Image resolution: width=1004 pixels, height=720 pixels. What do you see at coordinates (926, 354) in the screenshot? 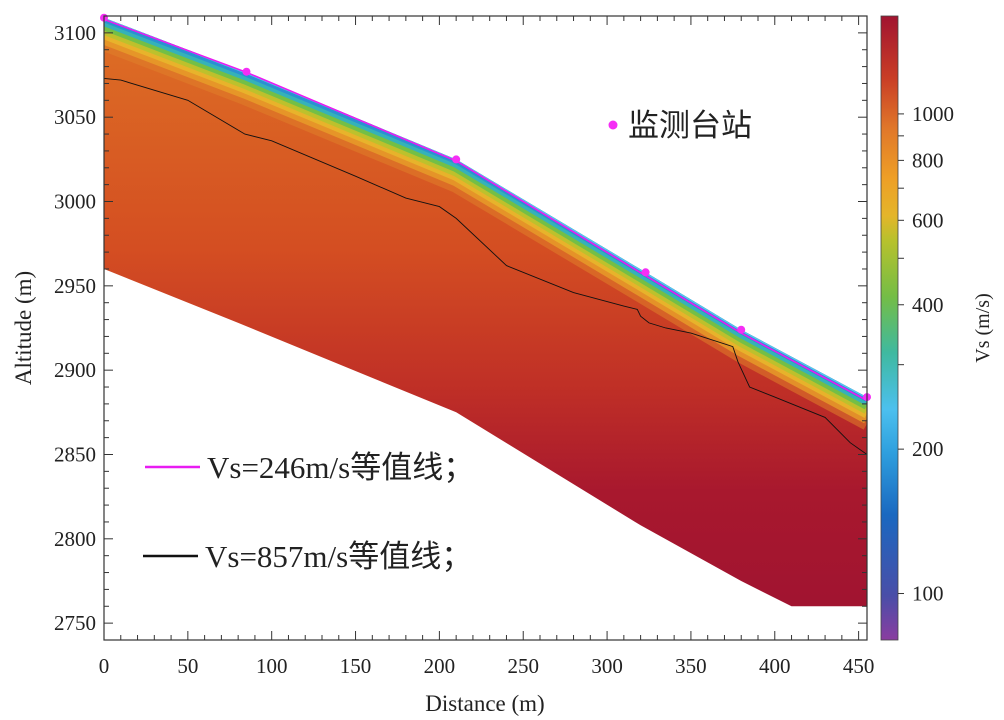
I see `colorbar-ticks: 100 200 400 600 800 1000` at bounding box center [926, 354].